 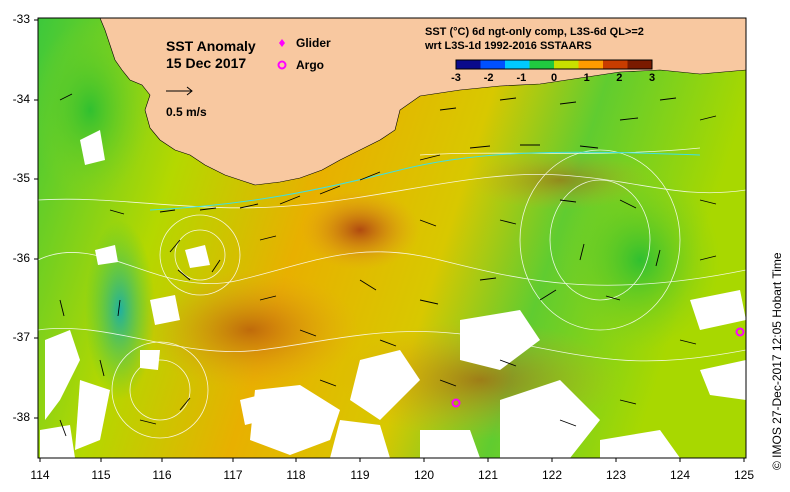 What do you see at coordinates (313, 43) in the screenshot?
I see `legend-glider-label: Glider` at bounding box center [313, 43].